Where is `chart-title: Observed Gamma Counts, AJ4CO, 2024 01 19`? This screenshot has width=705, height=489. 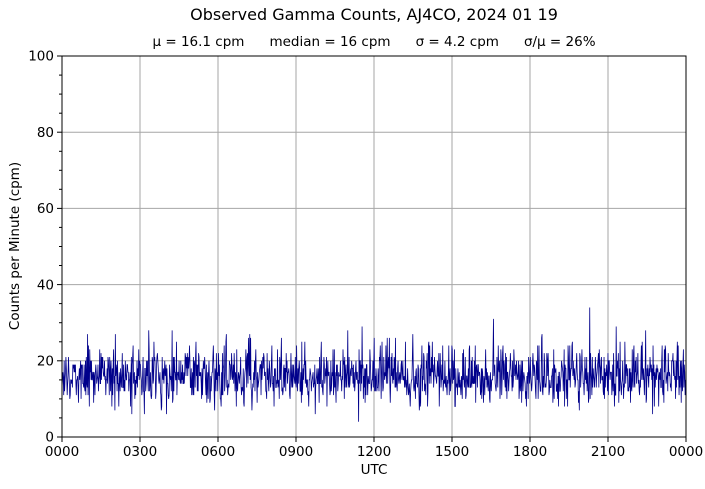
chart-title: Observed Gamma Counts, AJ4CO, 2024 01 19 is located at coordinates (374, 14).